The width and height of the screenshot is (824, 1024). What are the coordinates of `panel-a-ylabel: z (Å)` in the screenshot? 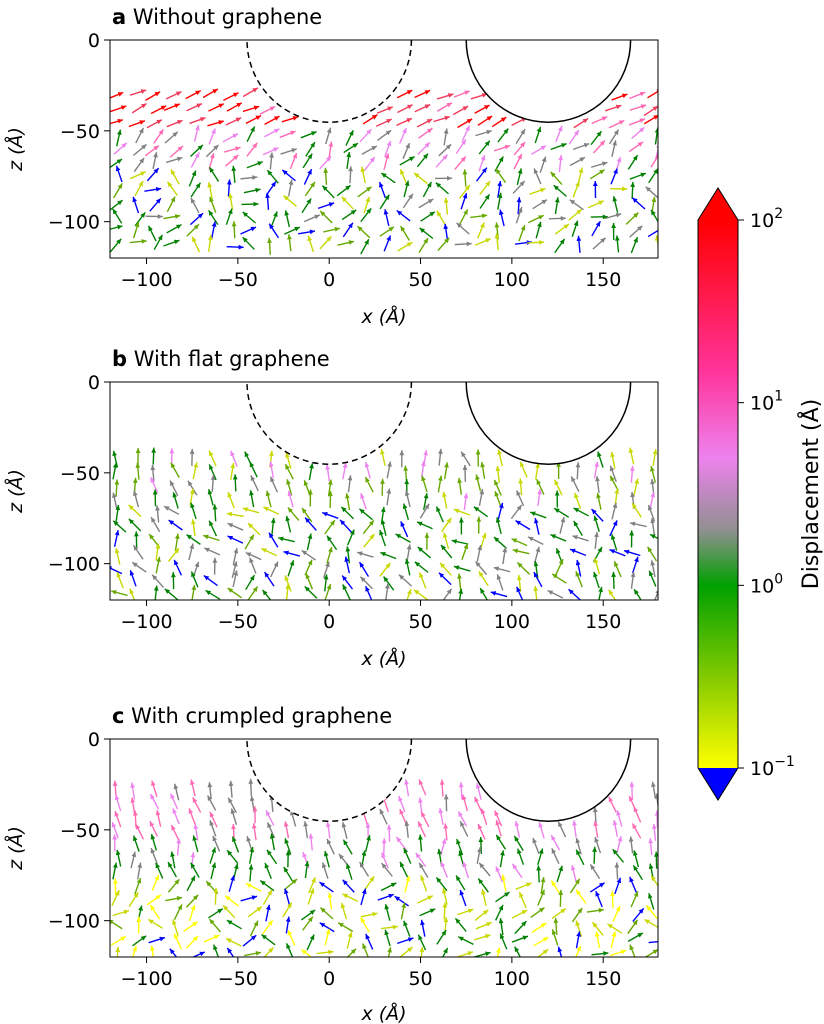 It's located at (15, 149).